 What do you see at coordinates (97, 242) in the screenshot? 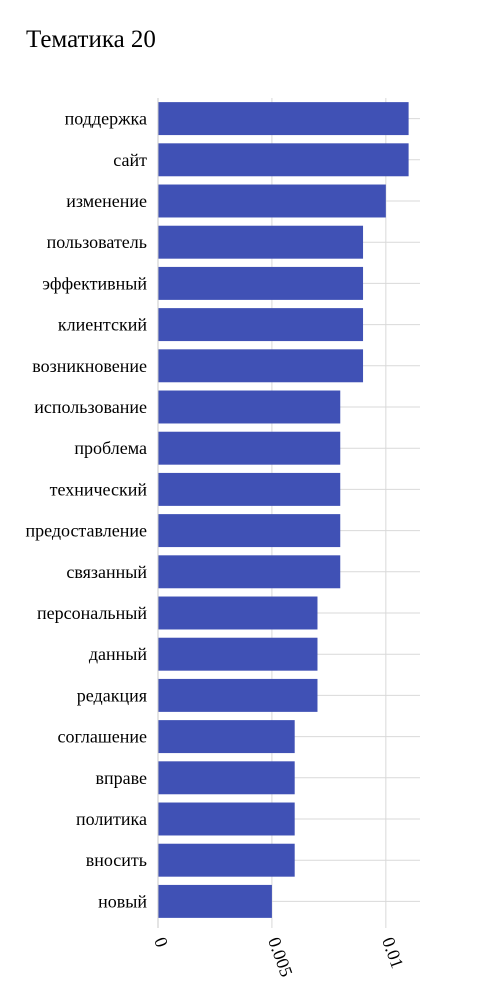
I see `category-label: пользователь` at bounding box center [97, 242].